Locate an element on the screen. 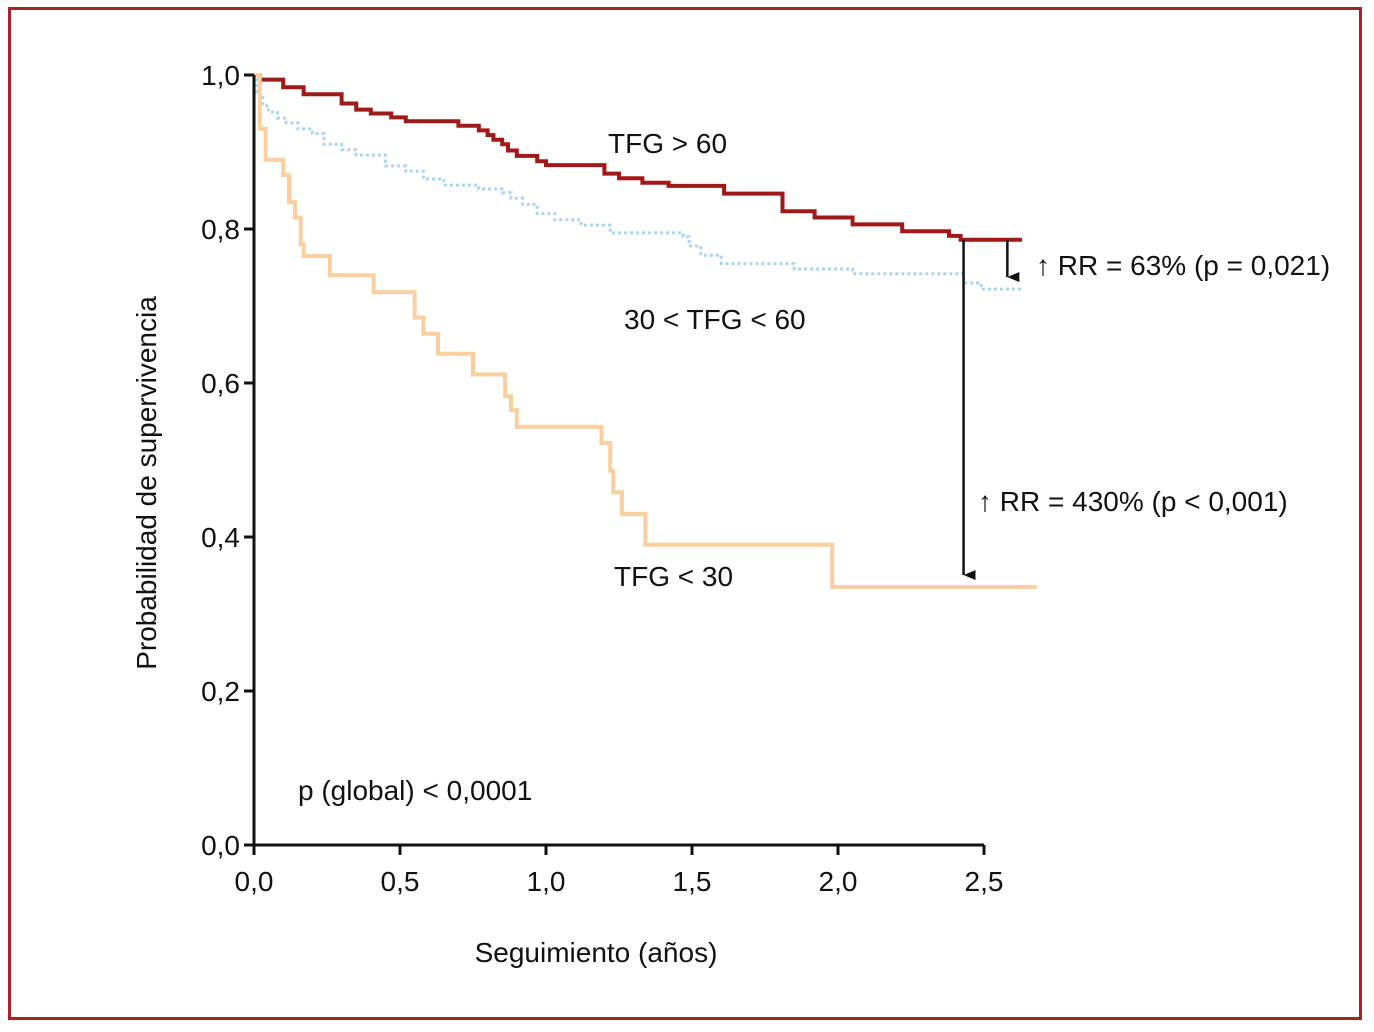 Image resolution: width=1374 pixels, height=1032 pixels. y-tick-label-5: 1,0 is located at coordinates (220, 75).